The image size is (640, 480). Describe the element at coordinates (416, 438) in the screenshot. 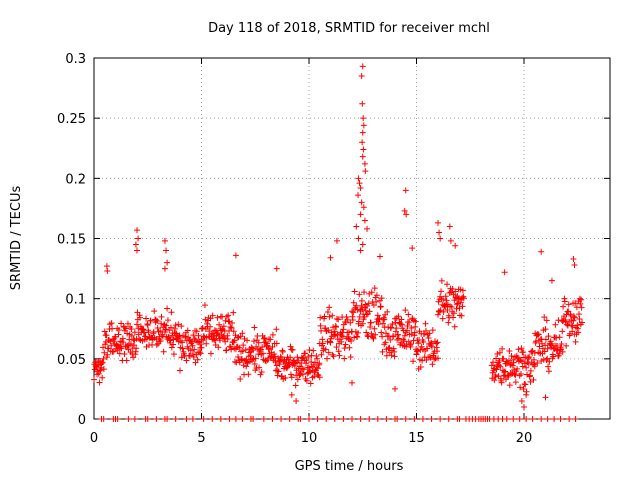

I see `x-tick-label: 15` at that location.